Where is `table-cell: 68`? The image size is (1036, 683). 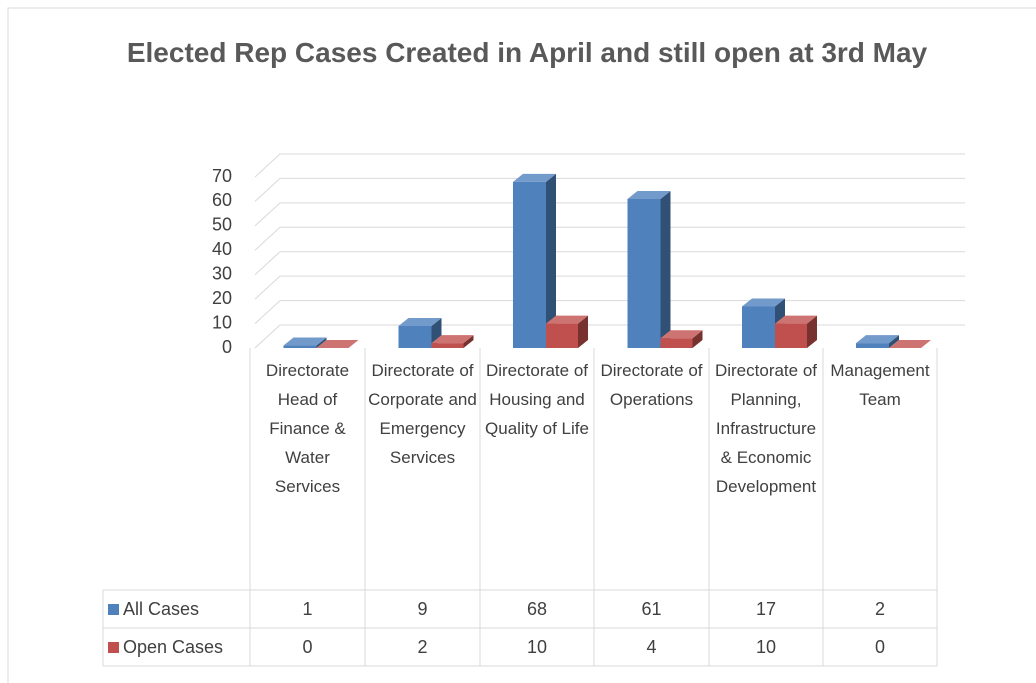 table-cell: 68 is located at coordinates (537, 609).